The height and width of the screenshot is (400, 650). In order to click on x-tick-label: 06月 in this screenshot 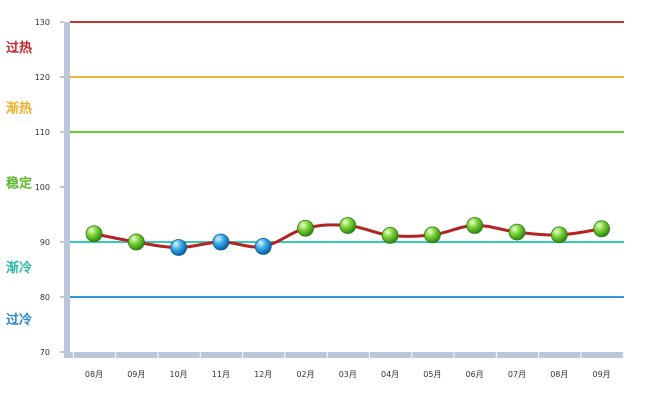, I will do `click(475, 374)`.